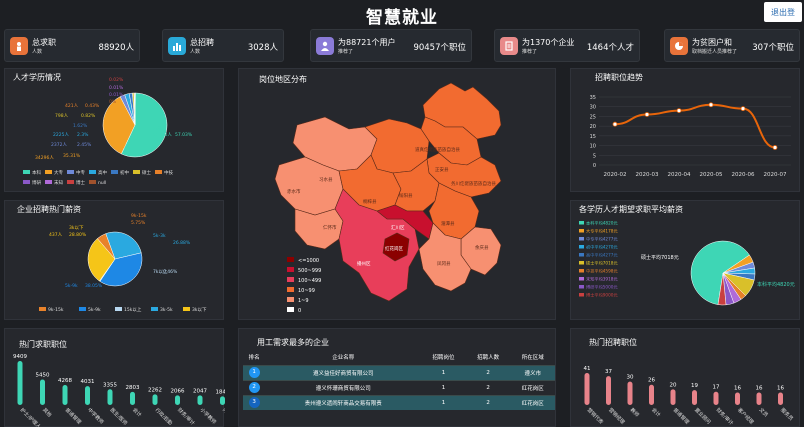  Describe the element at coordinates (402, 14) in the screenshot. I see `header: 智慧就业 退出登` at that location.